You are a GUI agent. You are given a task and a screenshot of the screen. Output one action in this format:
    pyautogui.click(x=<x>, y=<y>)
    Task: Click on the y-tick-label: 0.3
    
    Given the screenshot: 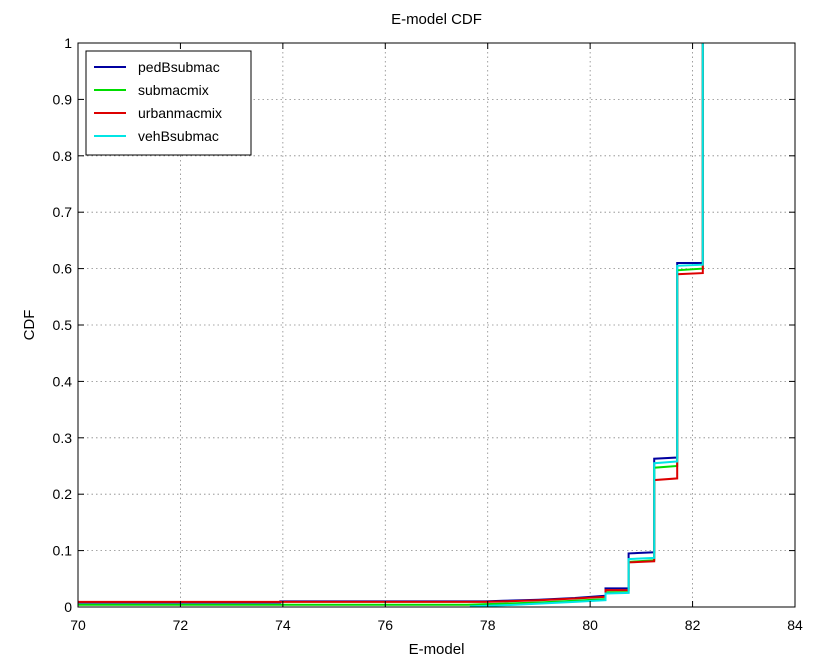 What is the action you would take?
    pyautogui.click(x=63, y=438)
    